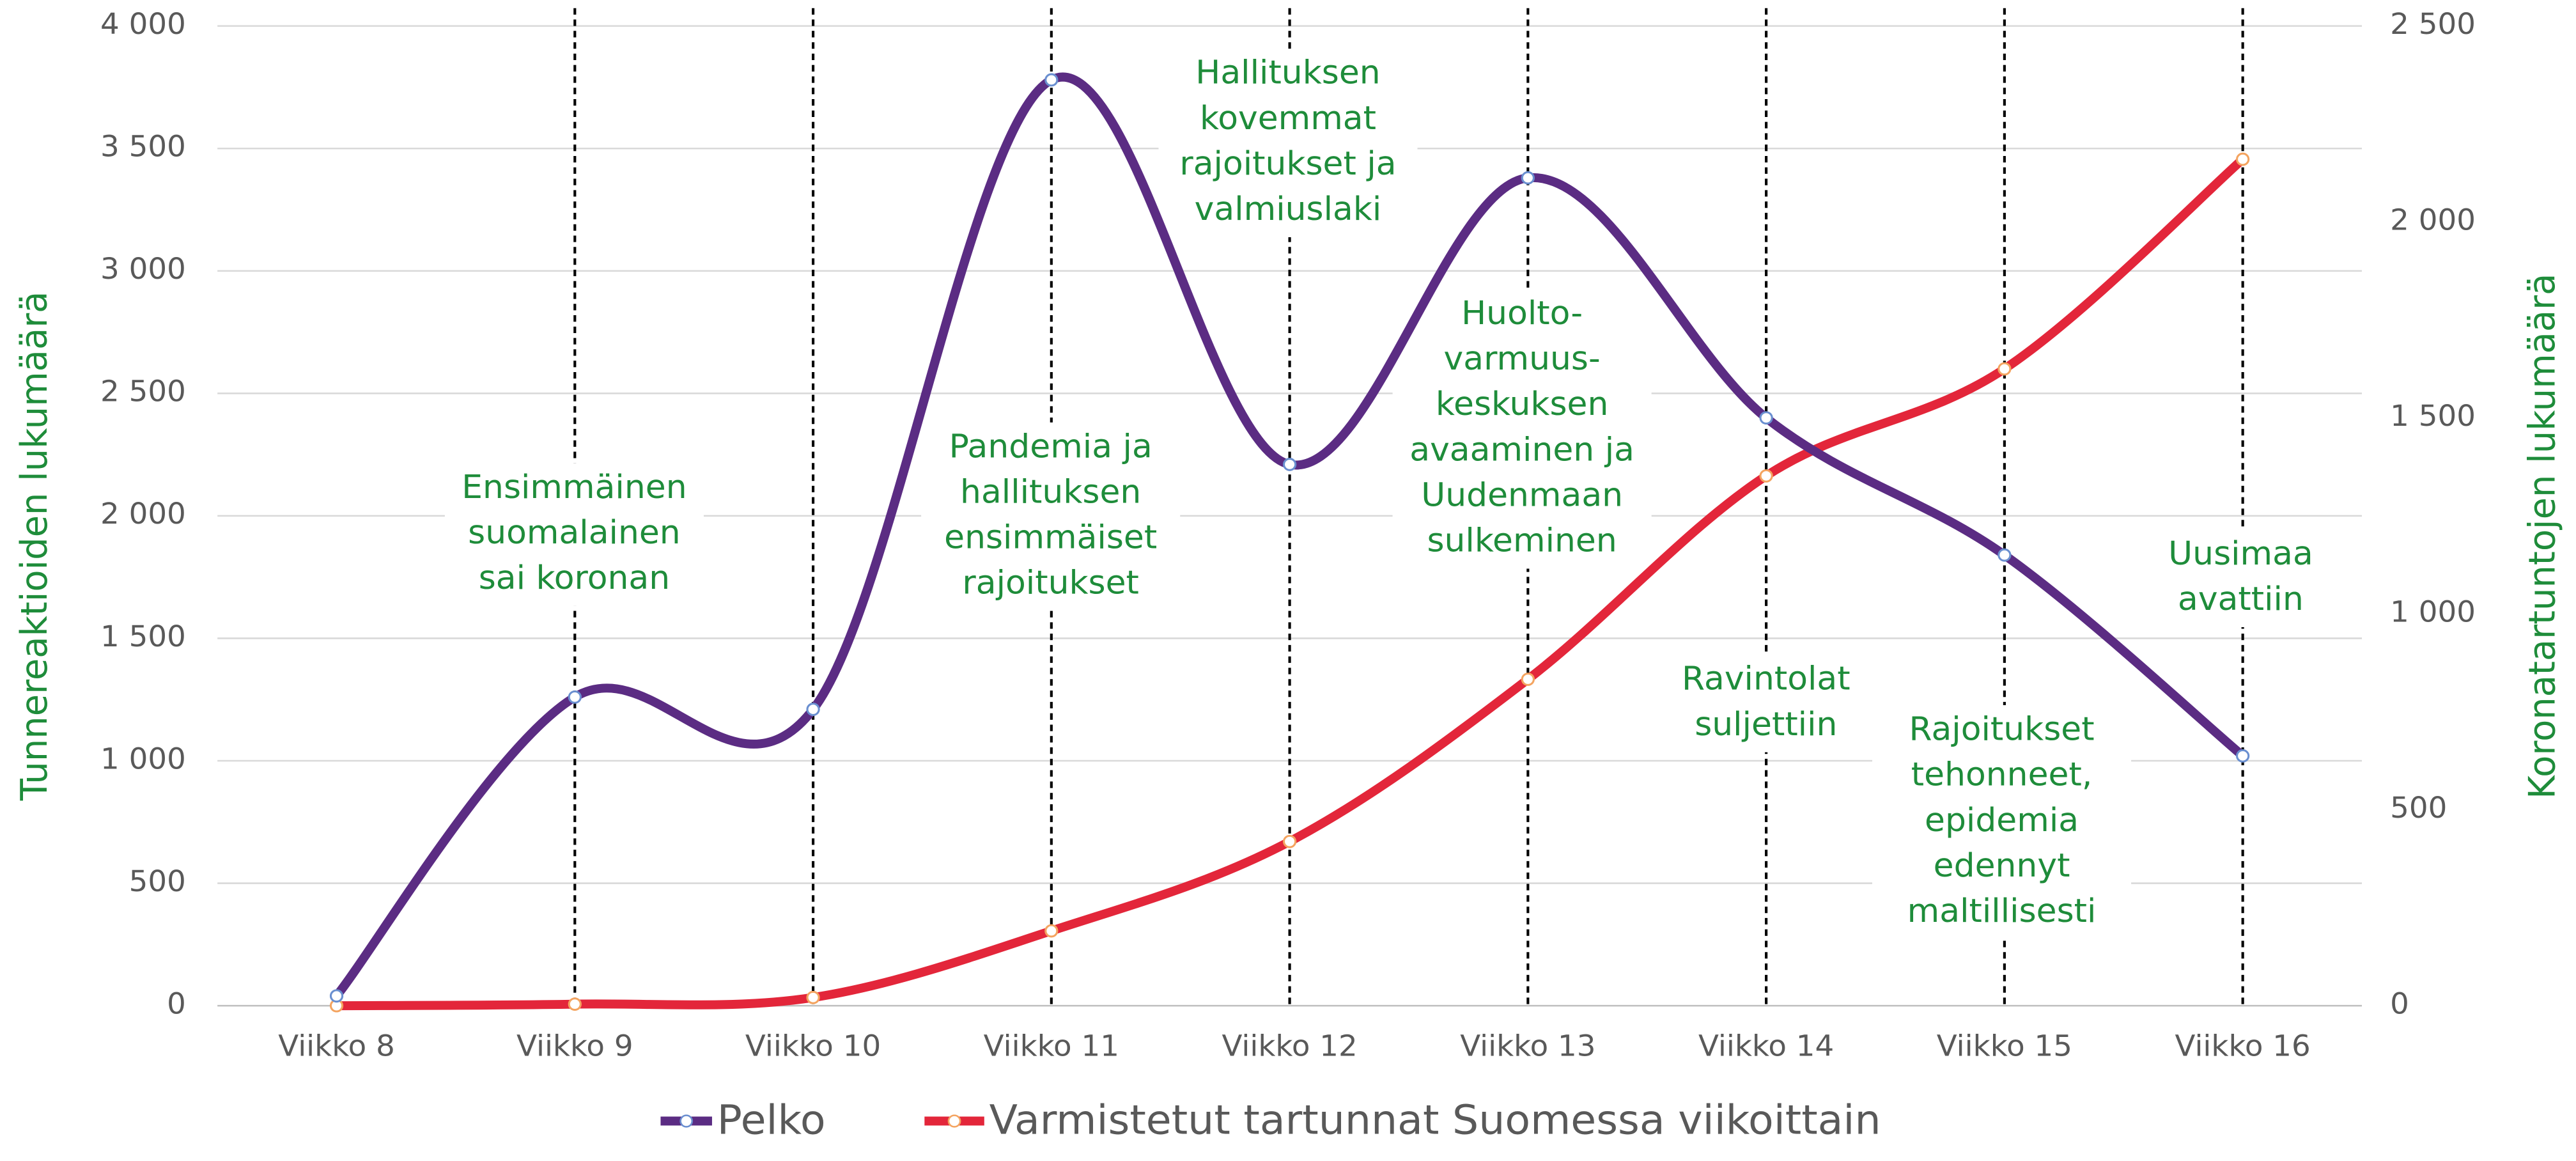 Image resolution: width=2576 pixels, height=1161 pixels. I want to click on annotation: edennyt, so click(2002, 865).